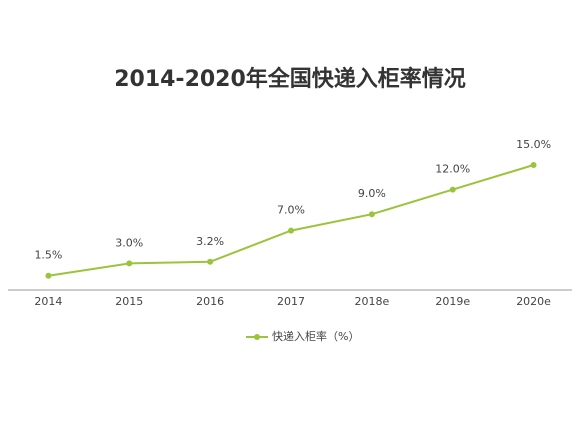 The image size is (580, 436). What do you see at coordinates (129, 242) in the screenshot?
I see `data-label: 3.0%` at bounding box center [129, 242].